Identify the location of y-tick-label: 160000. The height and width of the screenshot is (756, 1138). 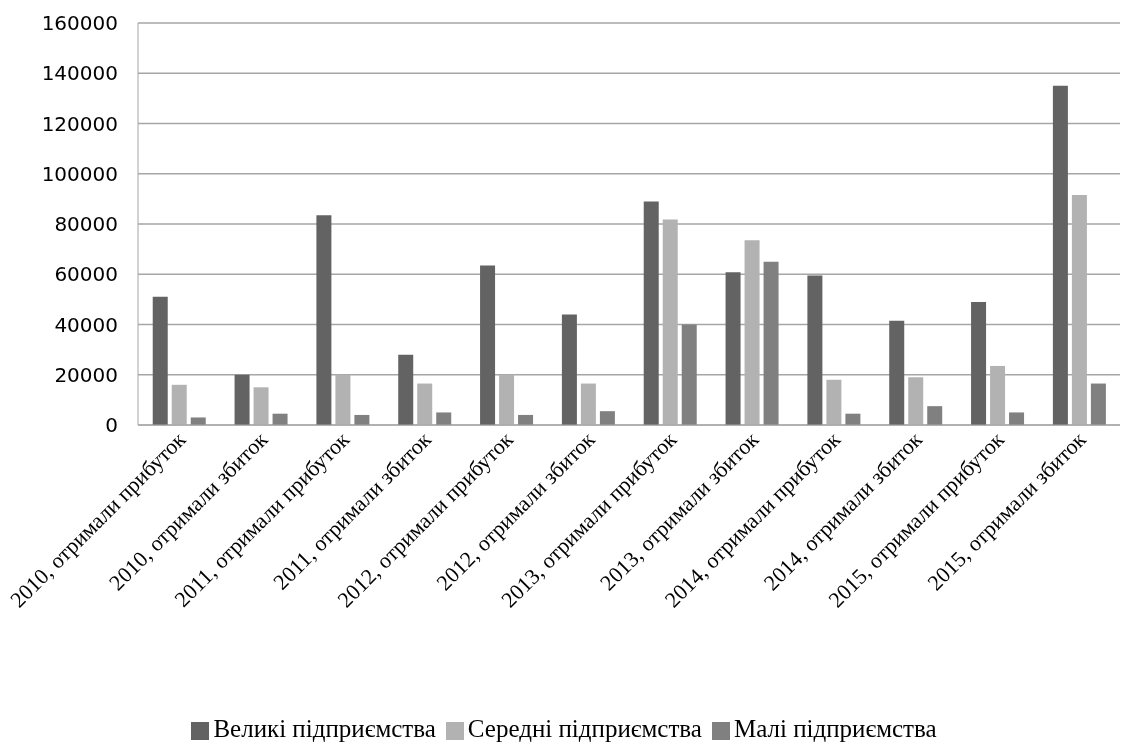
(79, 23).